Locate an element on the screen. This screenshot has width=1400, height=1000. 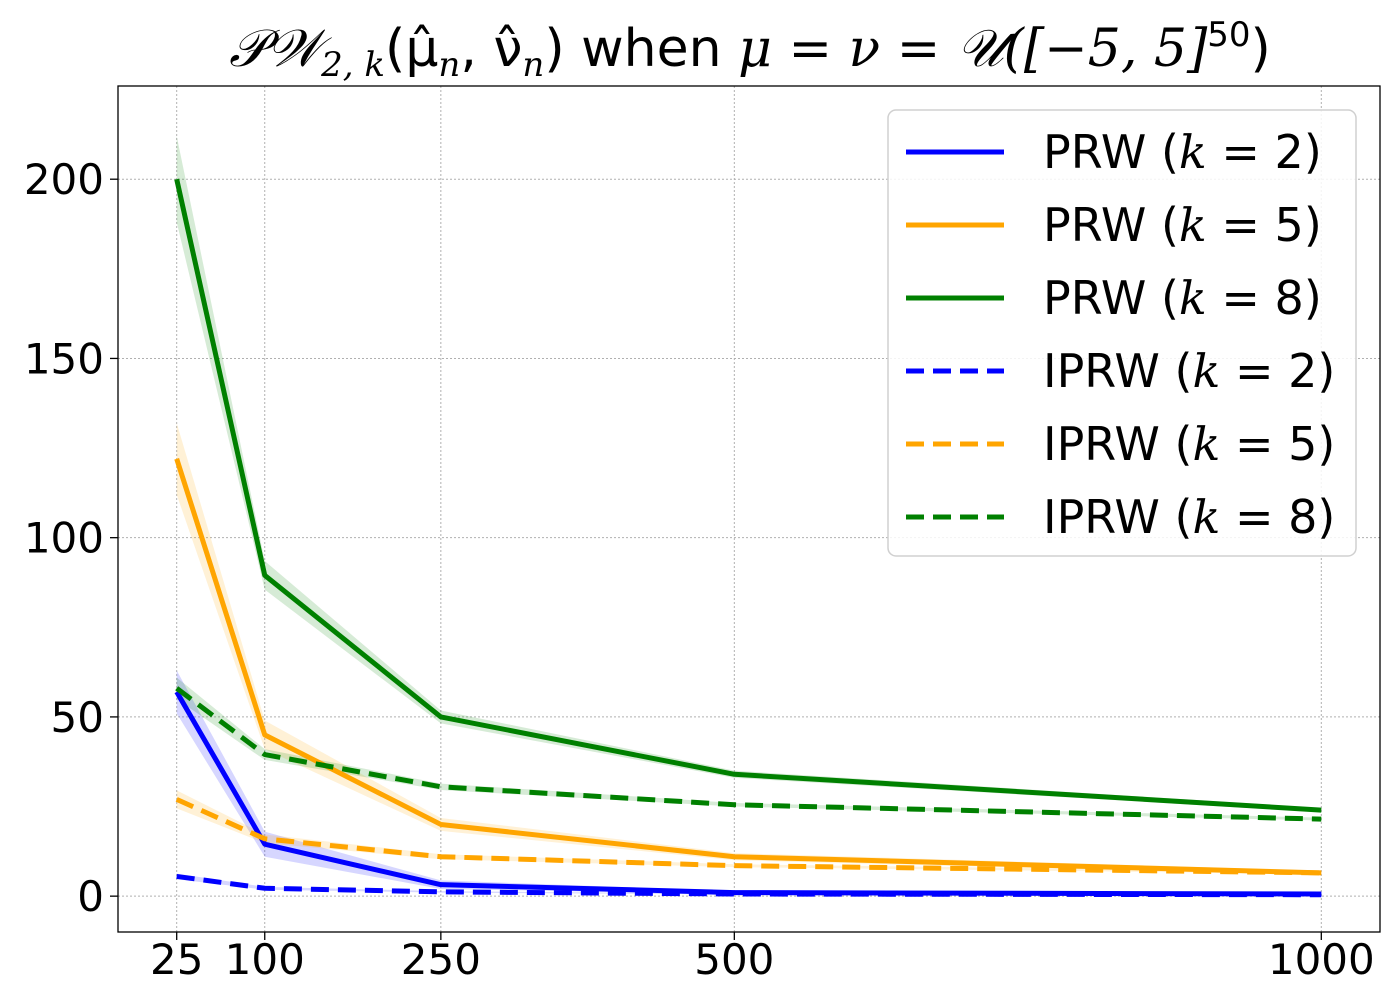
legend-label: IPRW (k = 5) is located at coordinates (1189, 444).